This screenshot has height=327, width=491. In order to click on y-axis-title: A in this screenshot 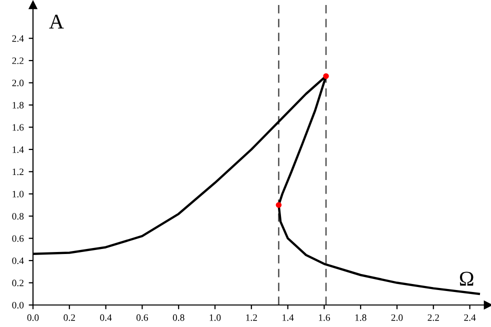, I will do `click(56, 21)`.